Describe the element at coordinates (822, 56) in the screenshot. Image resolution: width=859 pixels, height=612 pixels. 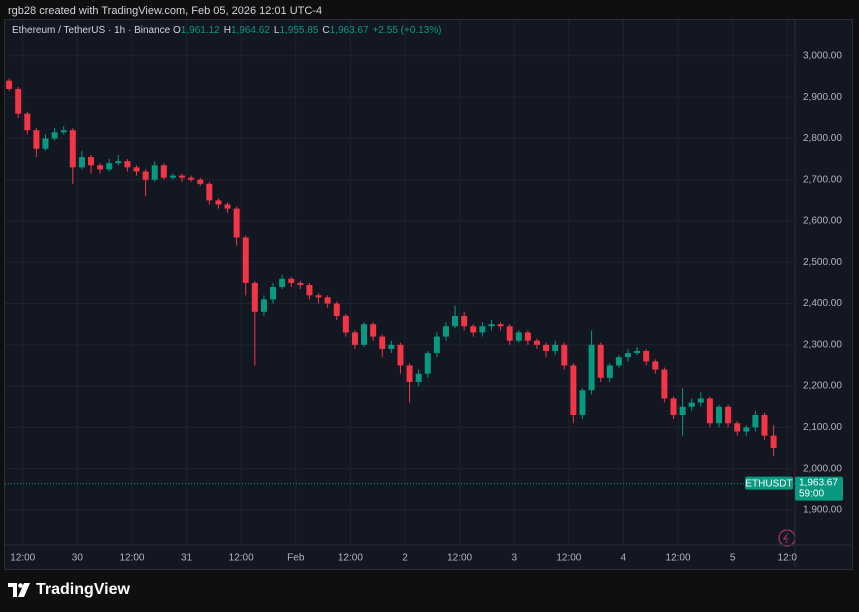
I see `y-tick-label: 3,000.00` at that location.